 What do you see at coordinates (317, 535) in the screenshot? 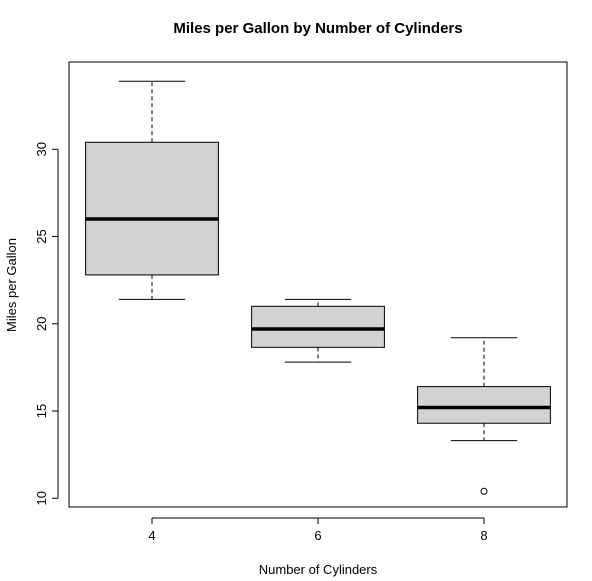
I see `x-tick-label: 6` at bounding box center [317, 535].